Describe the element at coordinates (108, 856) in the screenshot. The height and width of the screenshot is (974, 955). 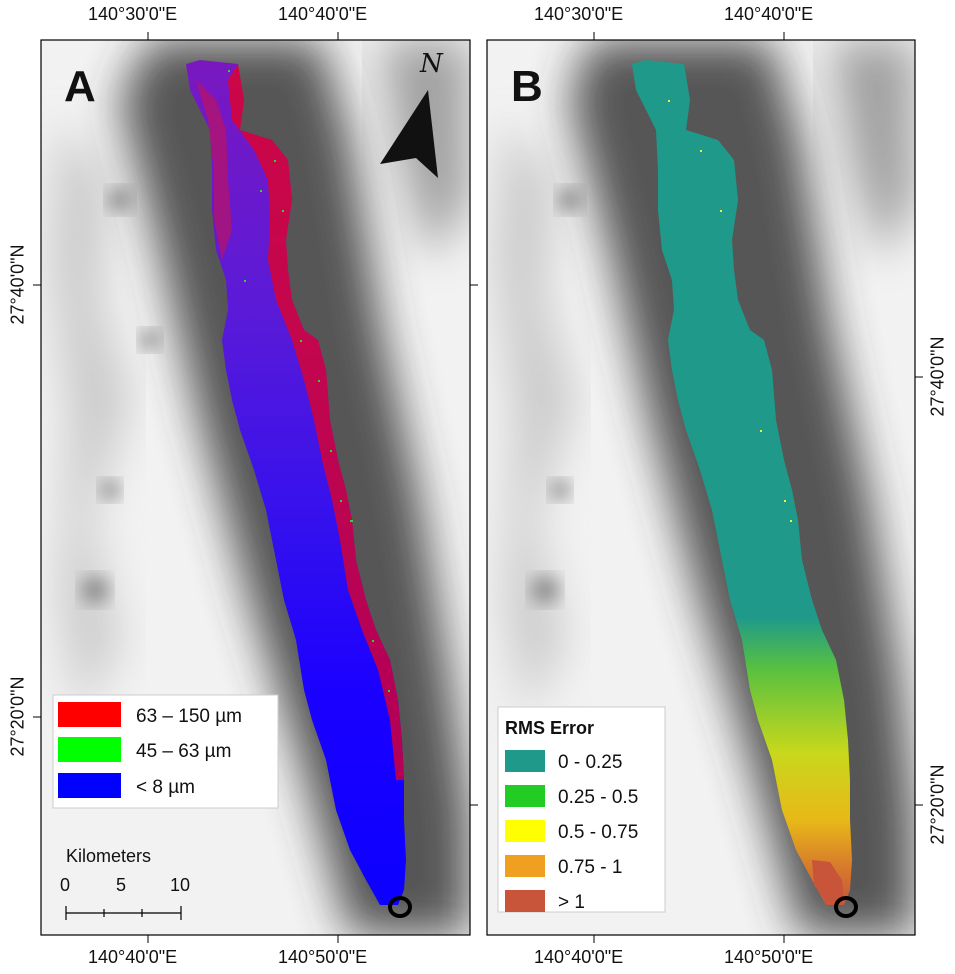
I see `scale-title: Kilometers` at that location.